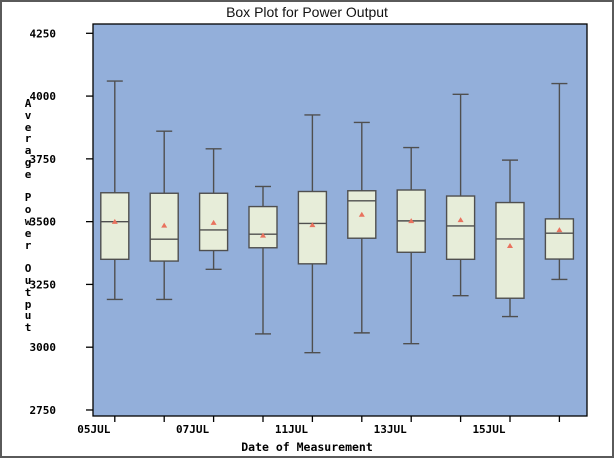 Image resolution: width=614 pixels, height=460 pixels. I want to click on box-group-col10, so click(559, 252).